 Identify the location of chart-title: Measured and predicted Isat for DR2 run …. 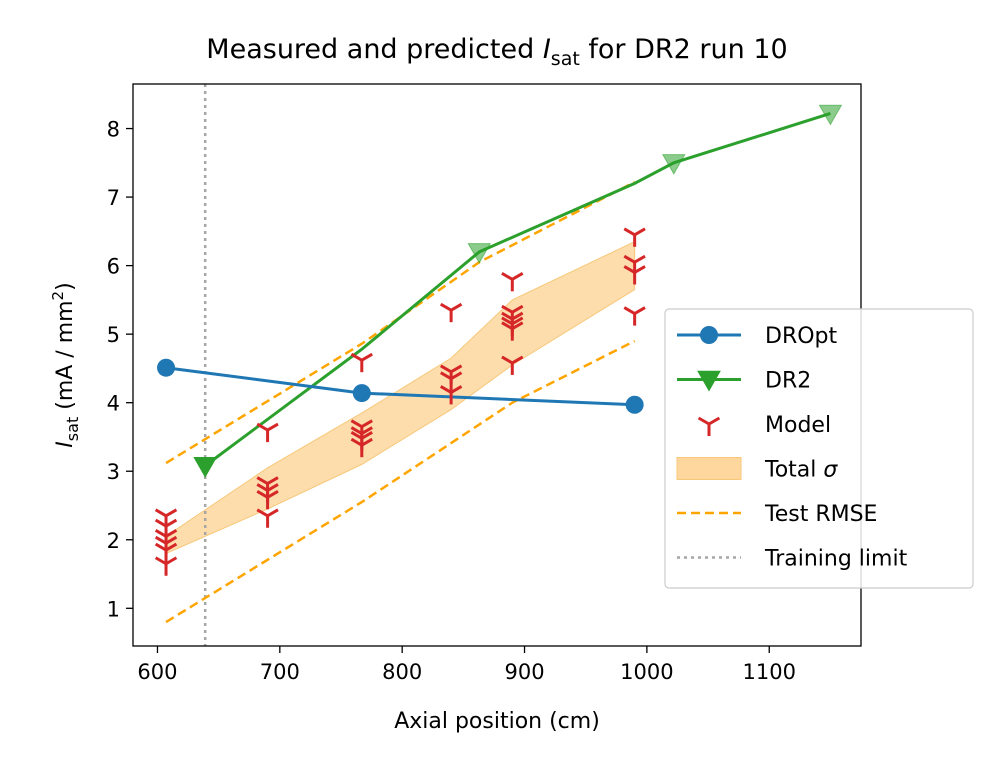
(496, 52).